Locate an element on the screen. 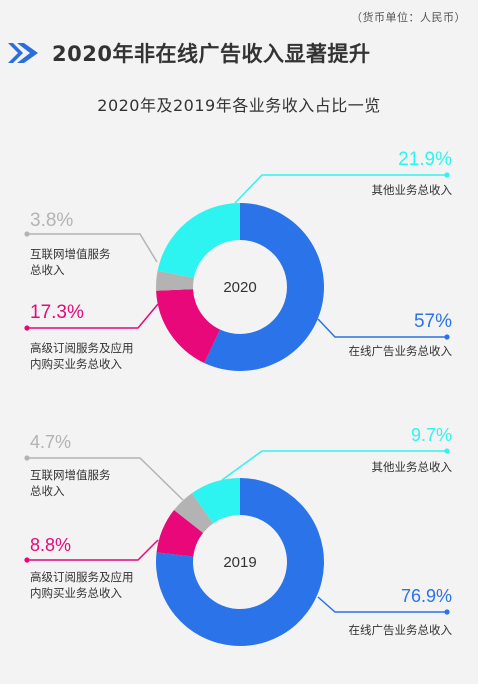  category-label-other-2020: 其他业务总收入 is located at coordinates (412, 190).